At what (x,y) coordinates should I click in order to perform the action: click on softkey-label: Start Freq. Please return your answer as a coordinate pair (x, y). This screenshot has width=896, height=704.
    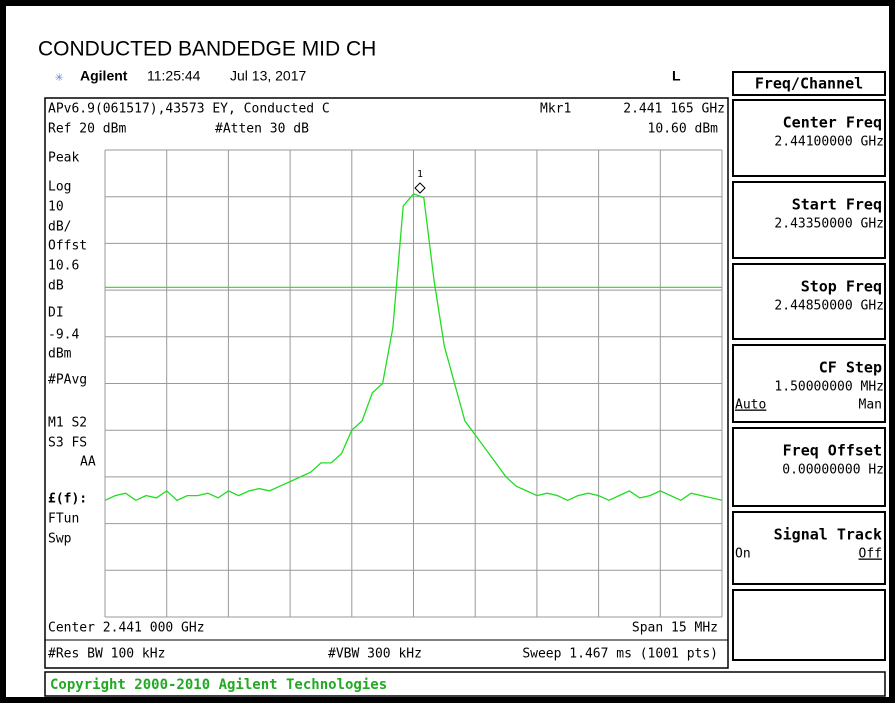
    Looking at the image, I should click on (837, 205).